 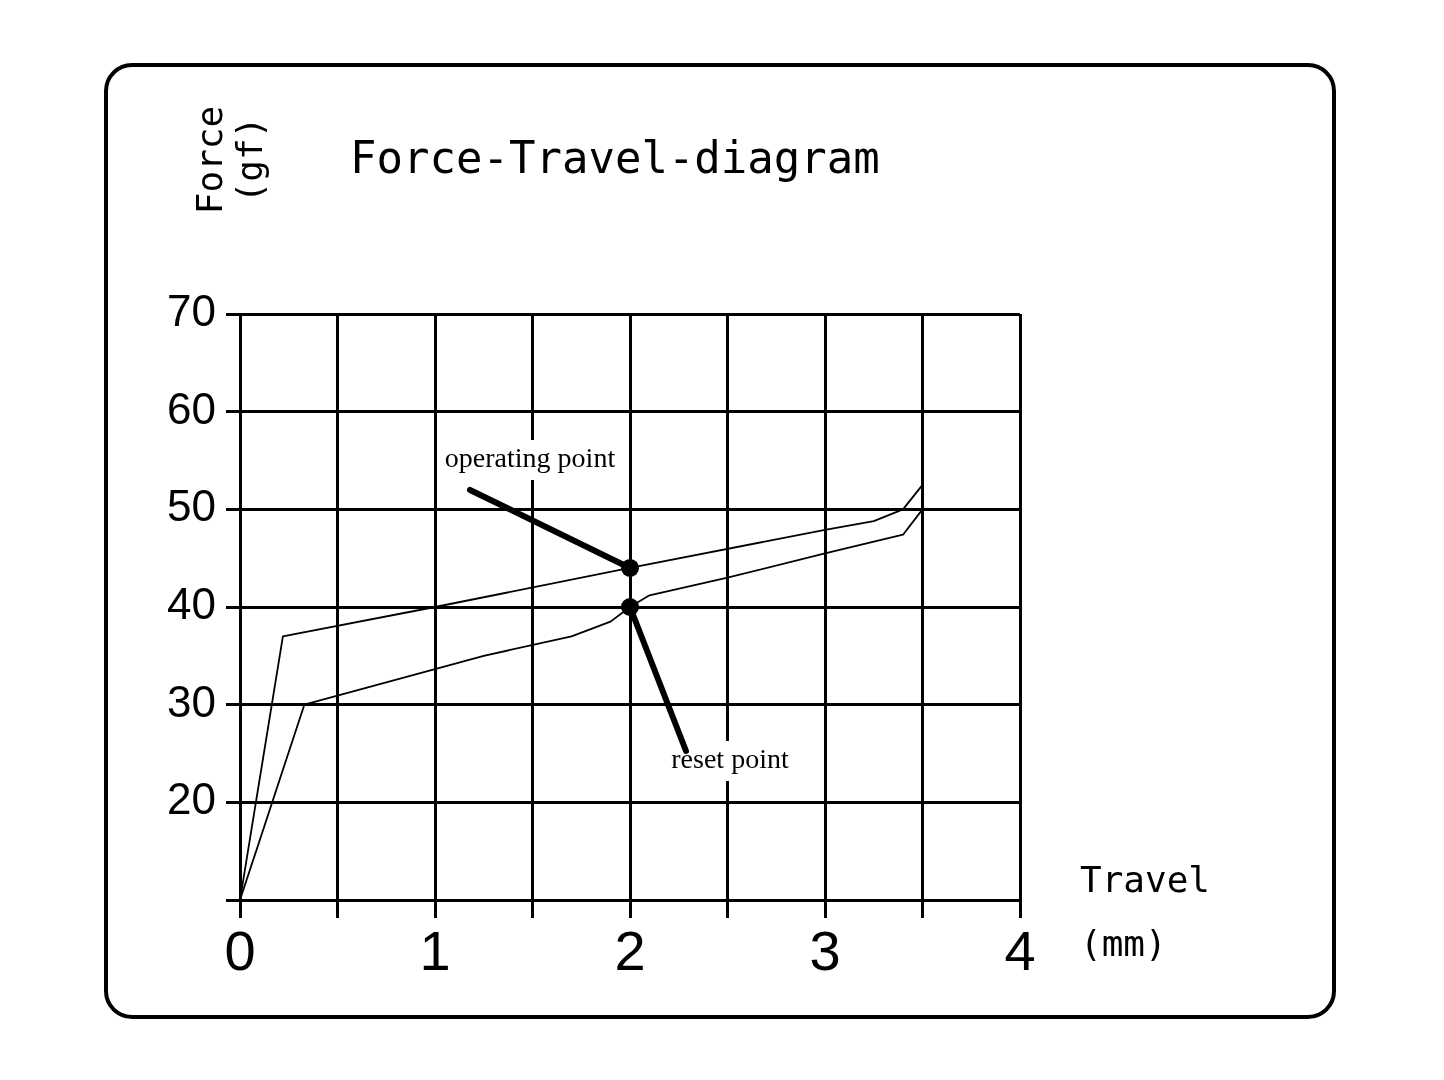 I want to click on y-tick-label: 20, so click(x=191, y=799).